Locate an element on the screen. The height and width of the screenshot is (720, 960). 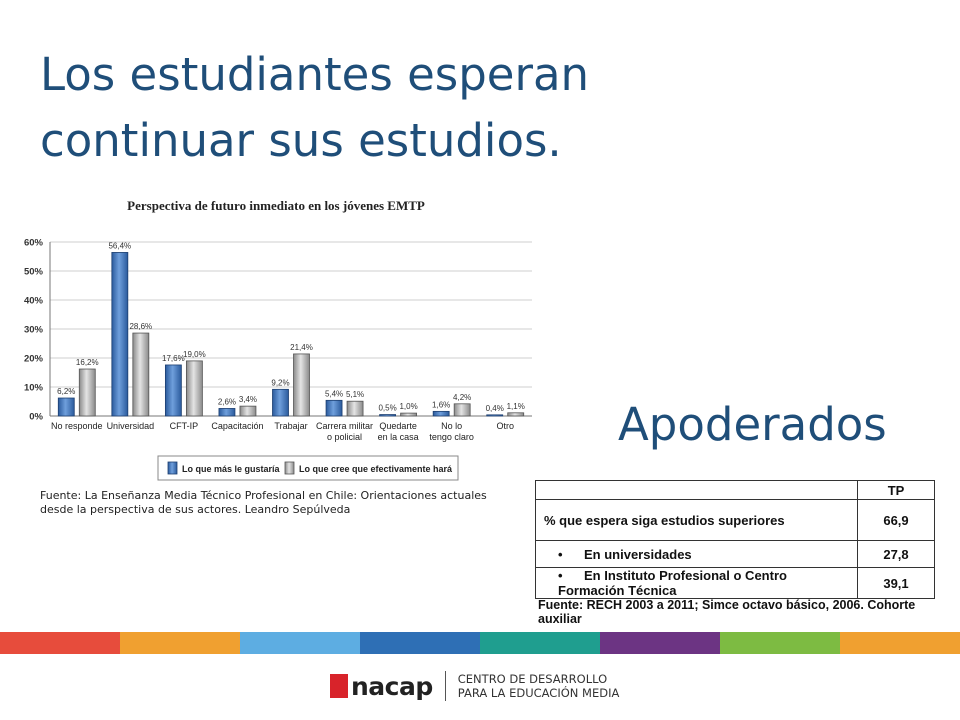
data-label: 1,1% is located at coordinates (516, 406).